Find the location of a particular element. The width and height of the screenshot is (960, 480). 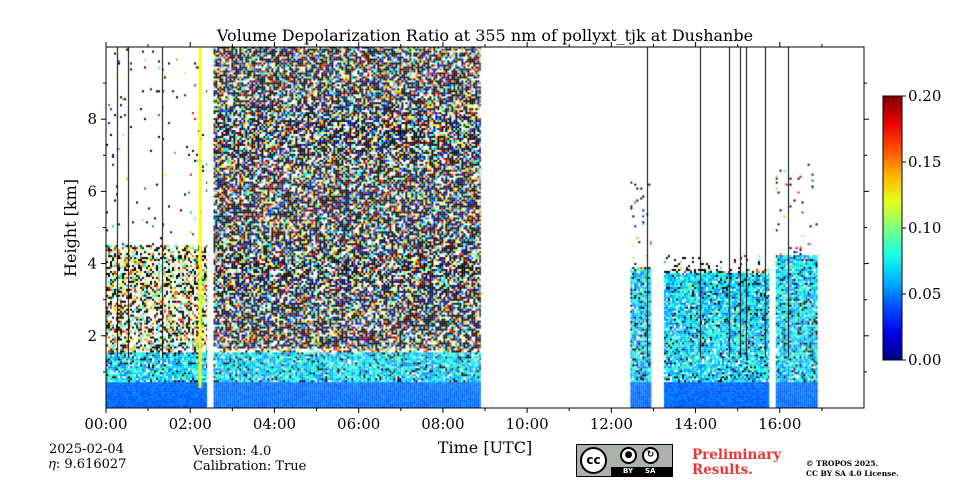

version-info: Version: 4.0 Calibration: True is located at coordinates (249, 459).